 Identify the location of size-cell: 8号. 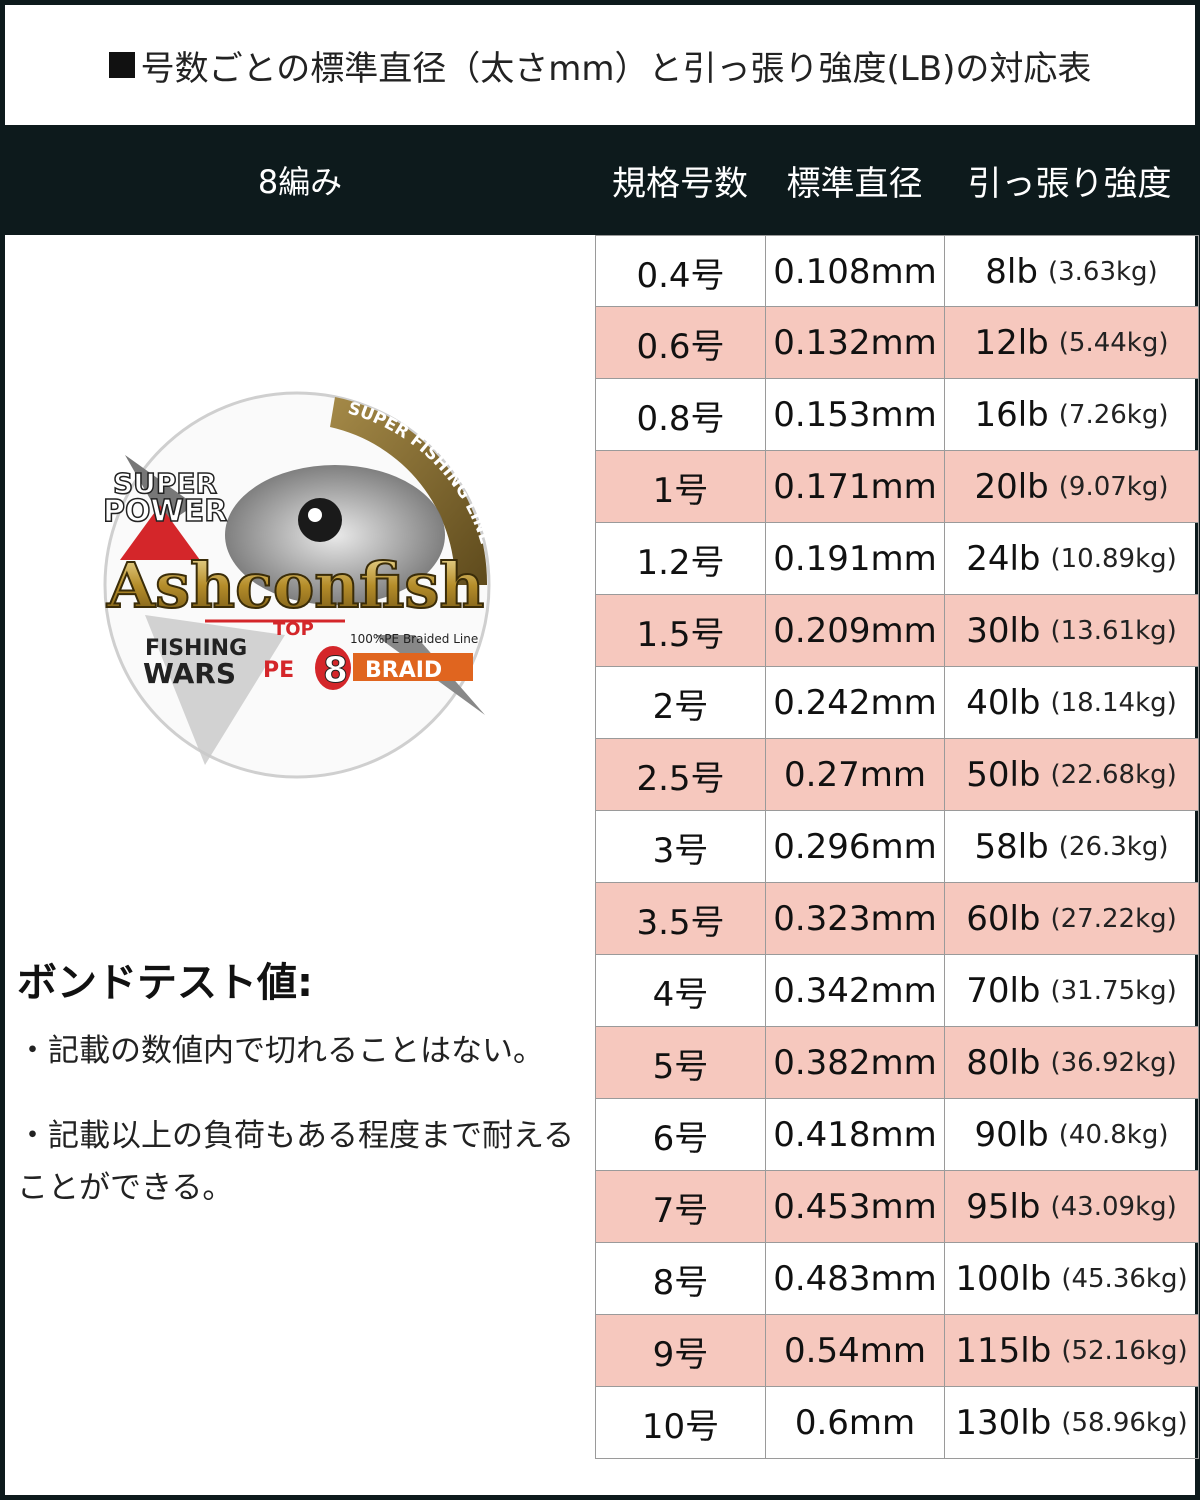
(680, 1279).